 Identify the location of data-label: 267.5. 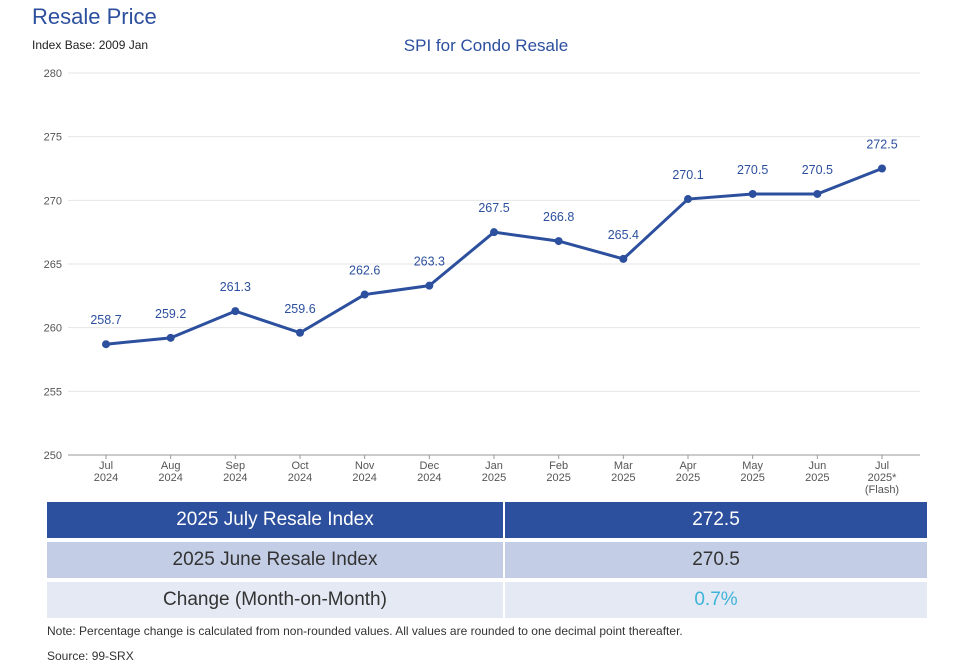
(493, 208).